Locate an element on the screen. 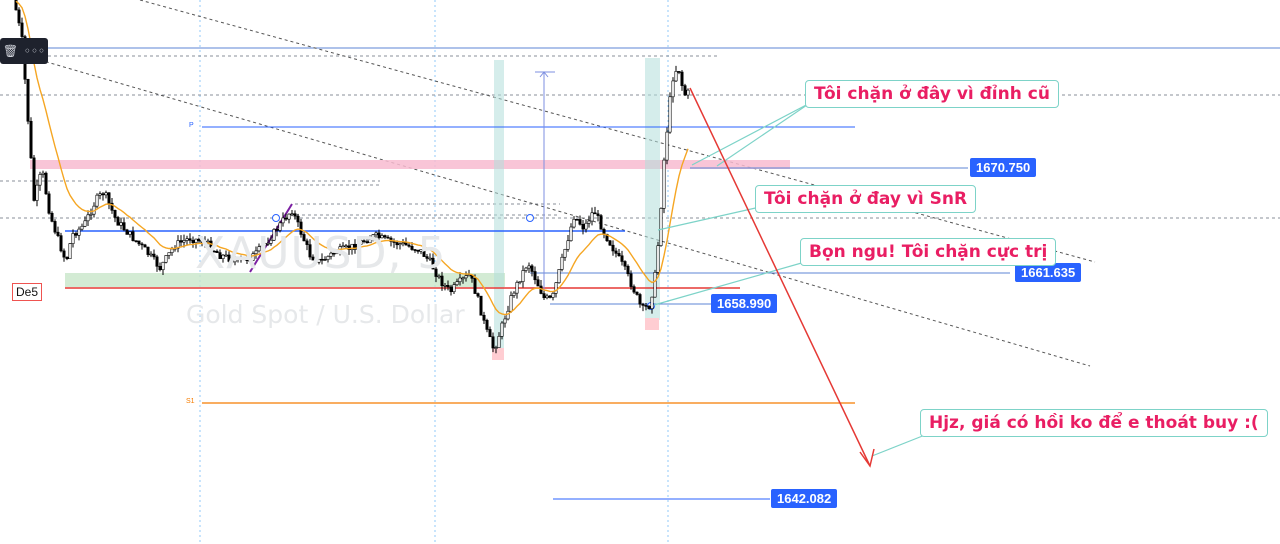 Image resolution: width=1280 pixels, height=544 pixels. day-label: De5 is located at coordinates (27, 292).